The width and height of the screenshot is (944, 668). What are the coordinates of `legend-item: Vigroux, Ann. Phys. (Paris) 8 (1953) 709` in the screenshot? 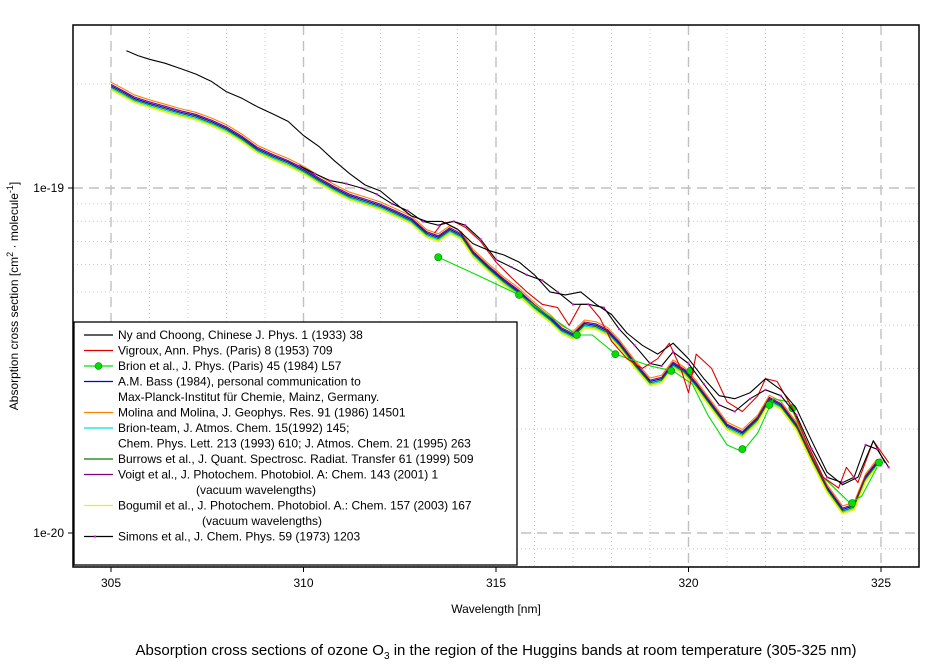 It's located at (208, 351).